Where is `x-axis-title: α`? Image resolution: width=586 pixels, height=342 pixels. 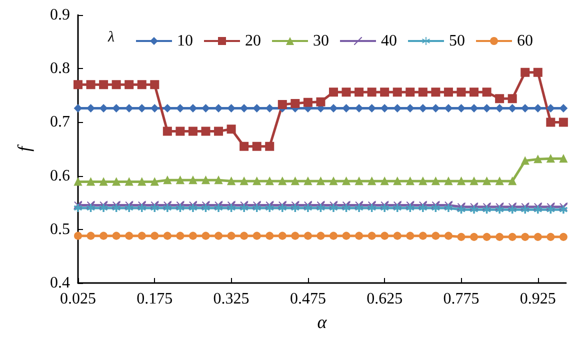
x-axis-title: α is located at coordinates (322, 322).